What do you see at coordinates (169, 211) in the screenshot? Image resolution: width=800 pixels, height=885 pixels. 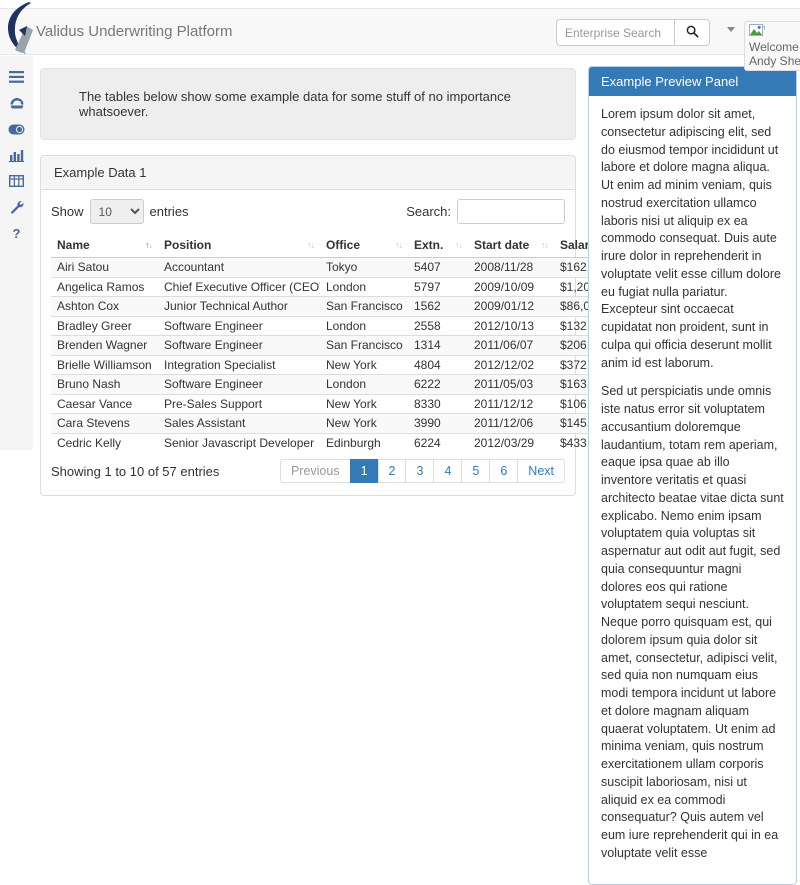 I see `entries-label: entries` at bounding box center [169, 211].